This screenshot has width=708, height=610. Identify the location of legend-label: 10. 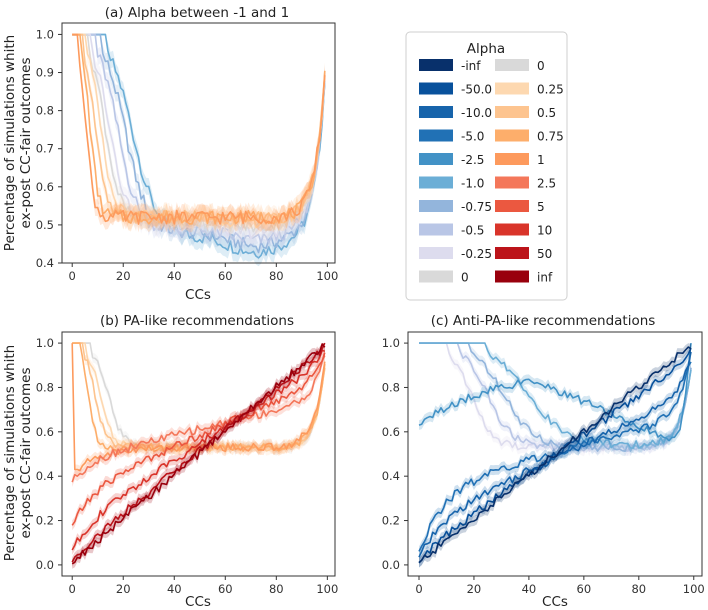
(544, 231).